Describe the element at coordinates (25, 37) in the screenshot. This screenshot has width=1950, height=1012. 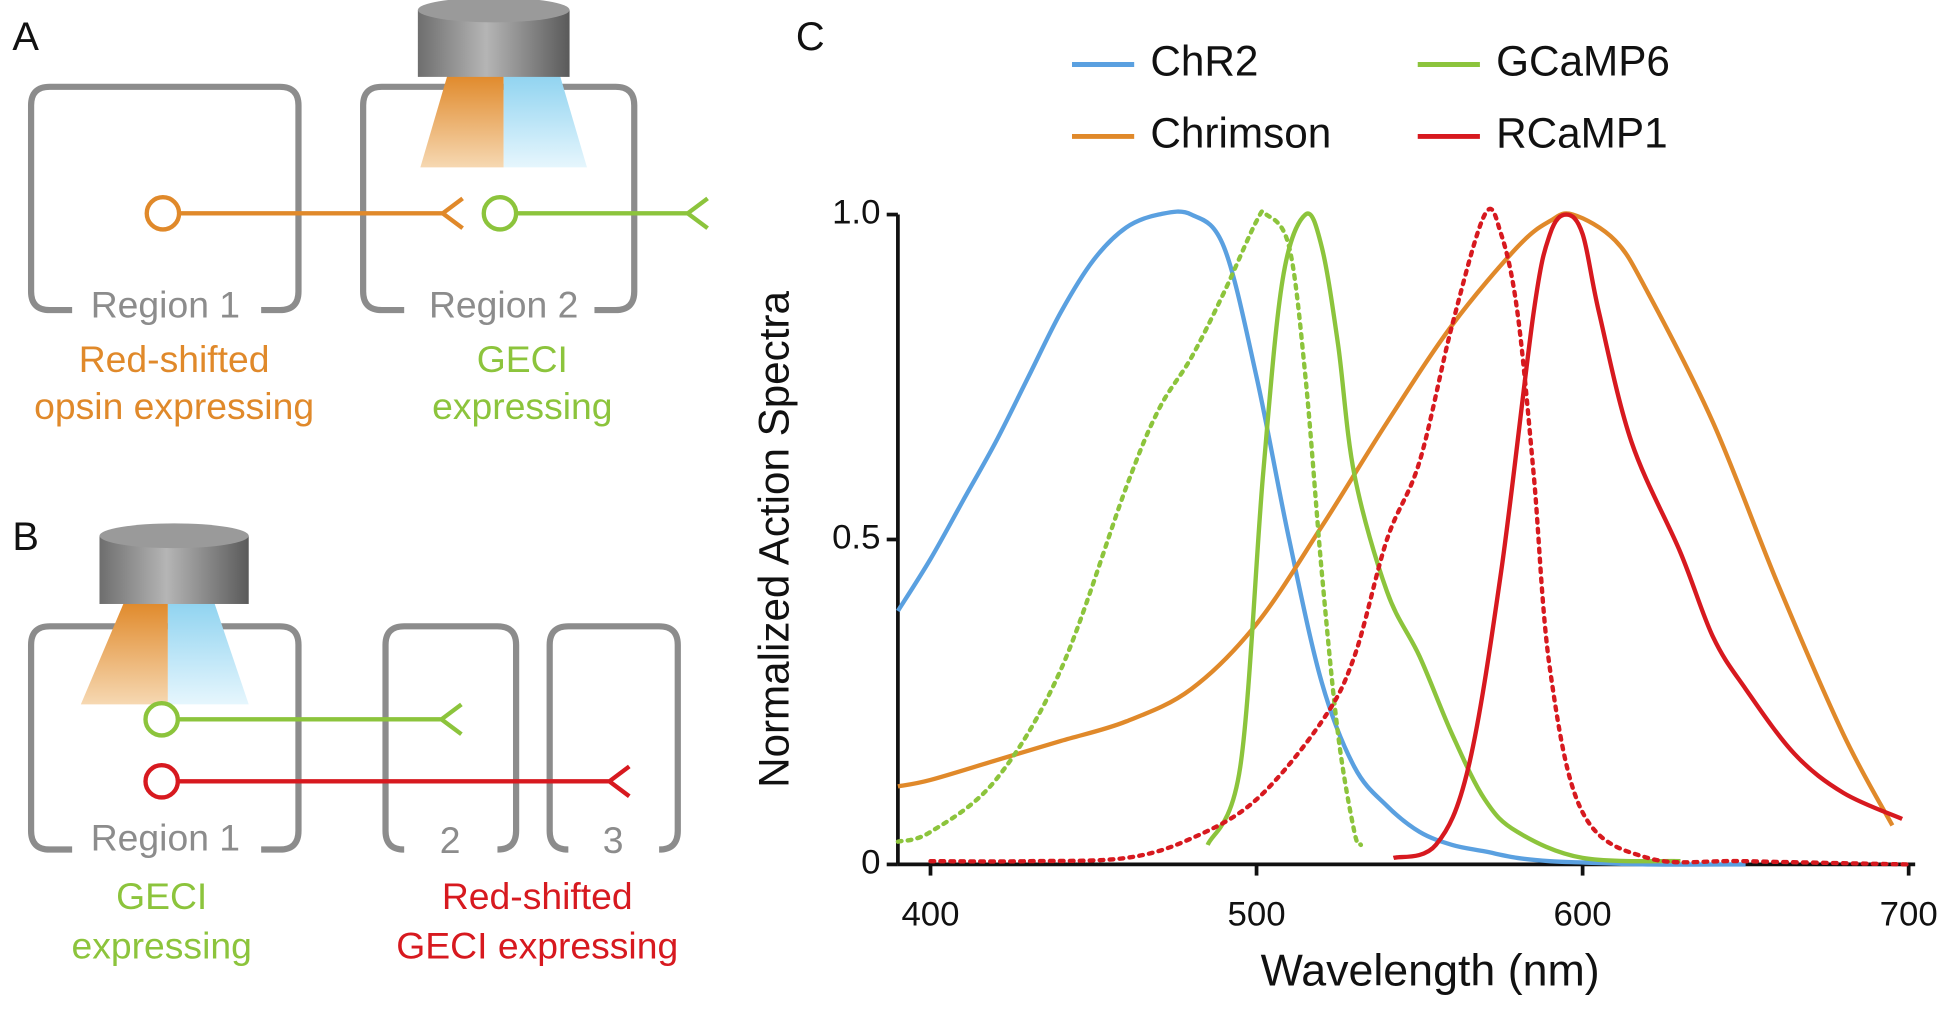
I see `panel-label: A` at that location.